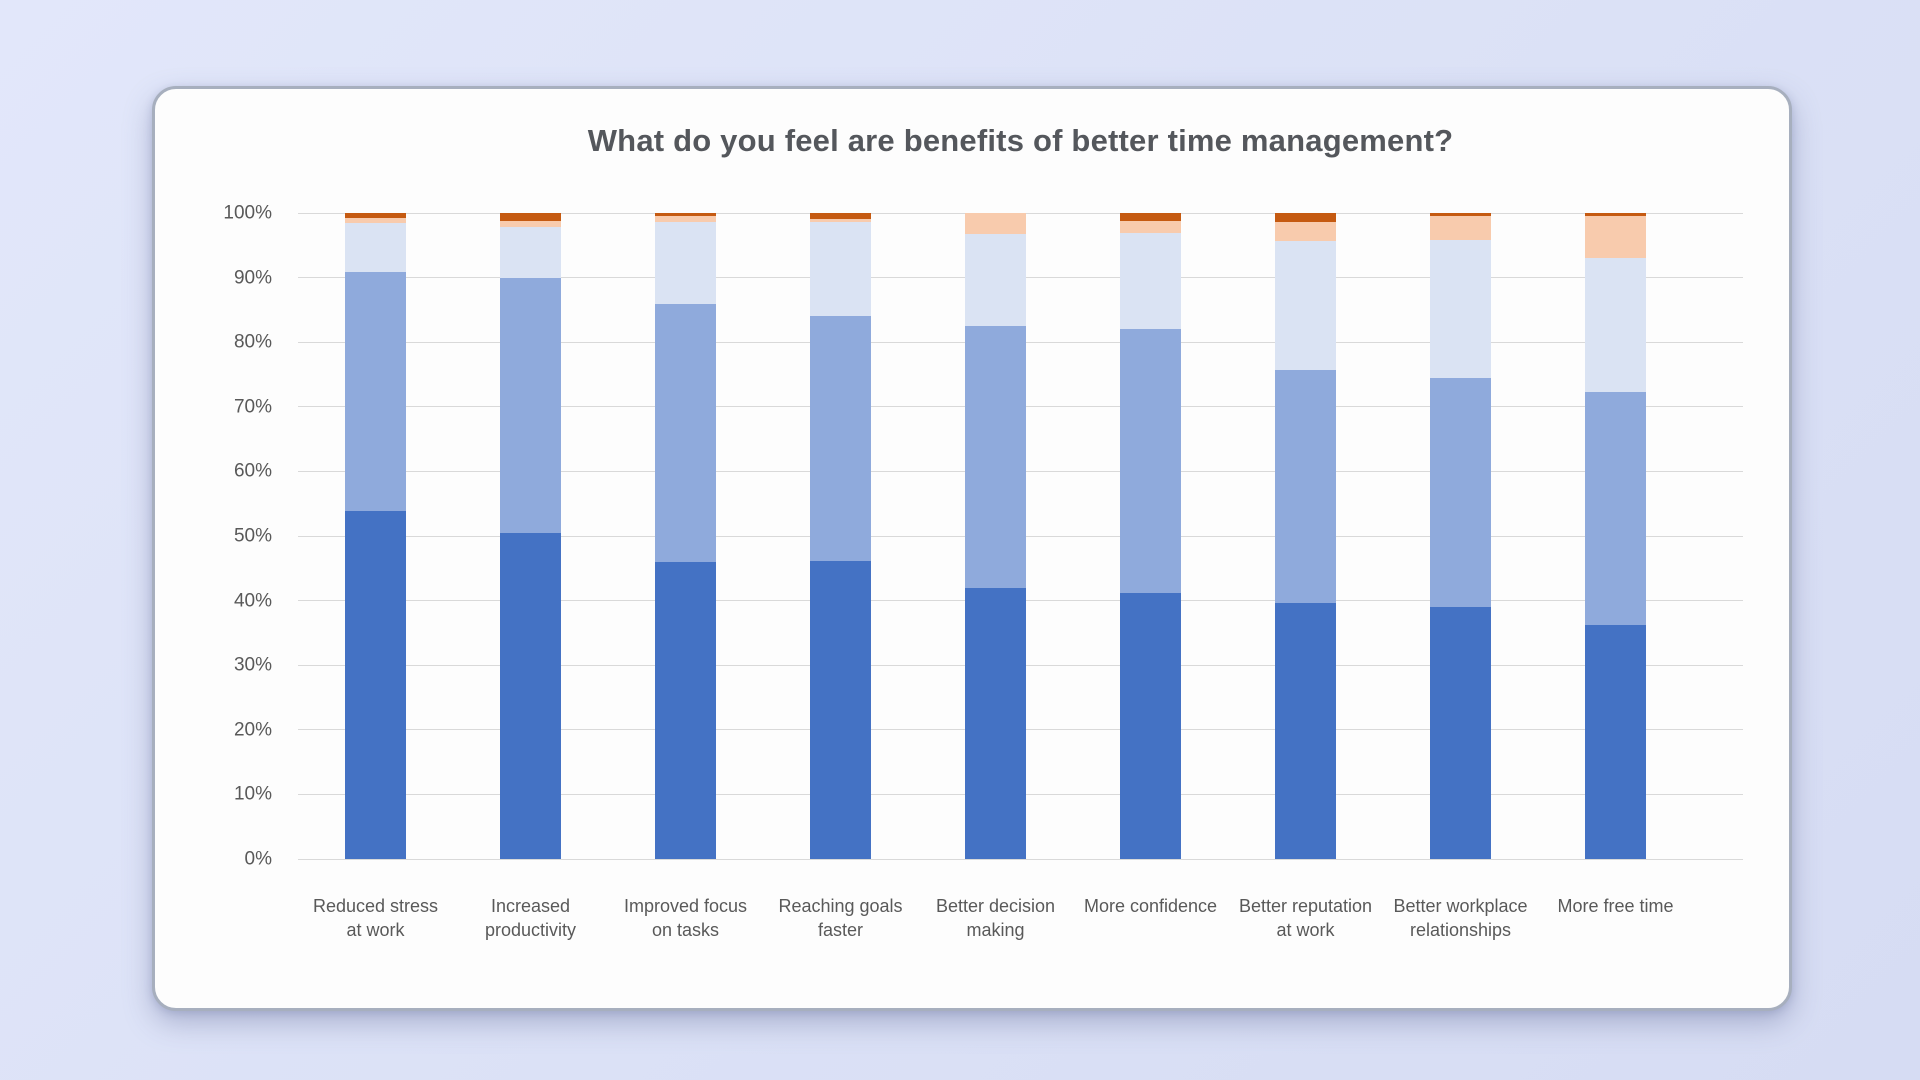  What do you see at coordinates (252, 407) in the screenshot?
I see `y-axis-tick-label: 70%` at bounding box center [252, 407].